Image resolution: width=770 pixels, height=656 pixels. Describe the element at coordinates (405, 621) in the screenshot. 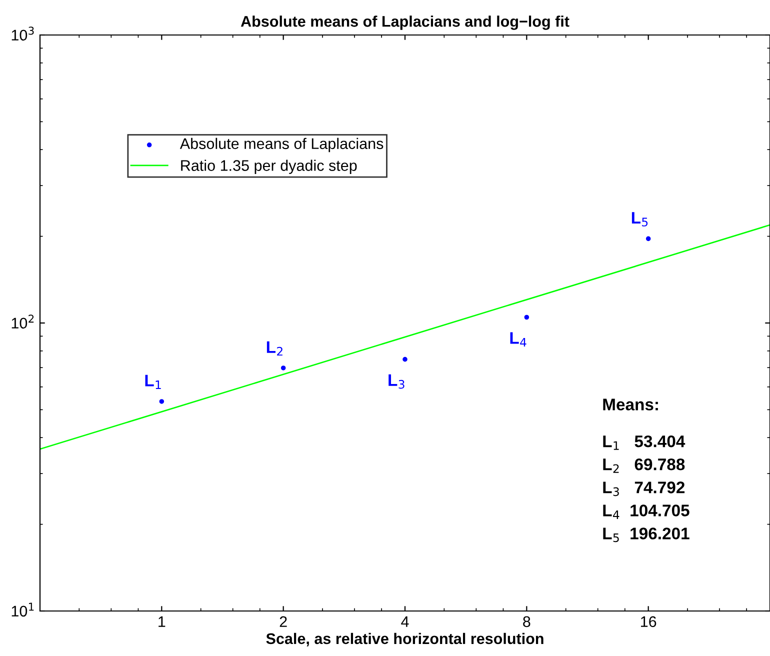

I see `x-tick-label: 4` at that location.